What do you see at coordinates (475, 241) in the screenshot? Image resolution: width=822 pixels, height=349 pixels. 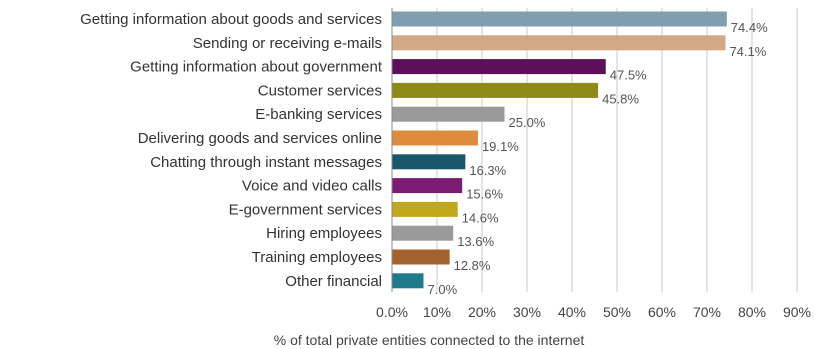 I see `value-label: 13.6%` at bounding box center [475, 241].